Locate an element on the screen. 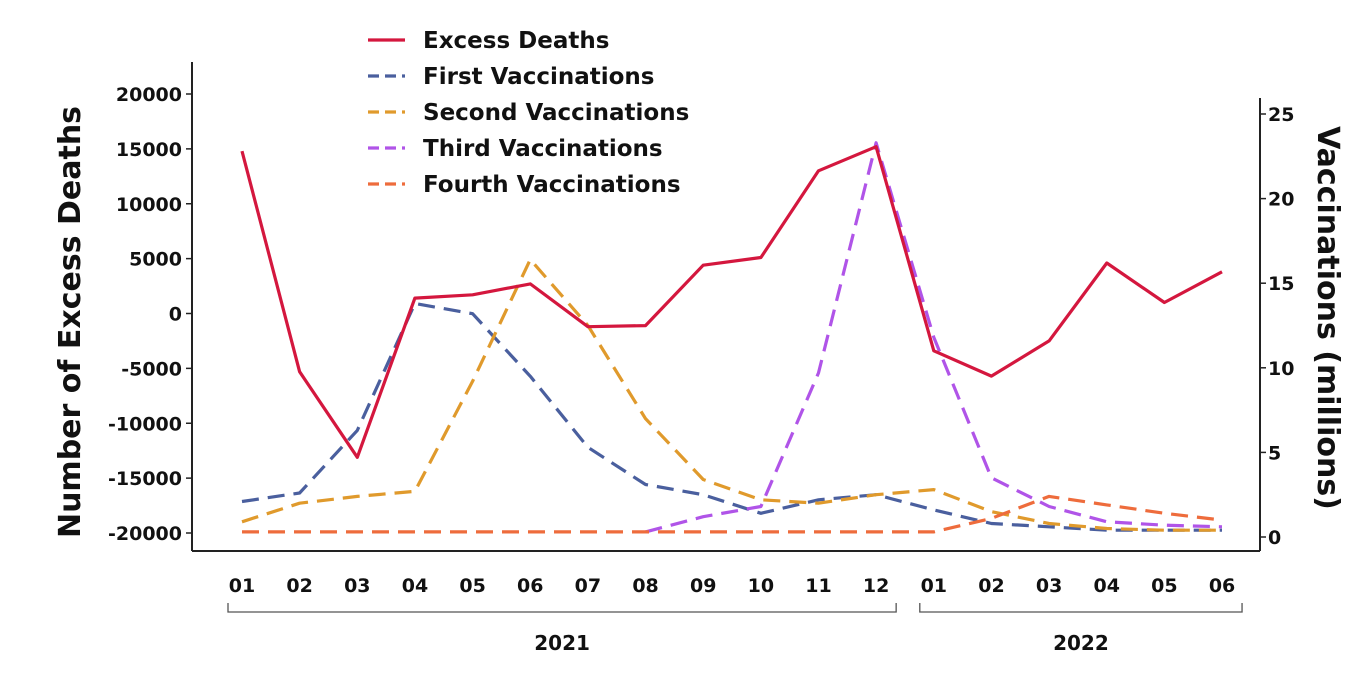  right-tick-label: 10 is located at coordinates (1281, 369).